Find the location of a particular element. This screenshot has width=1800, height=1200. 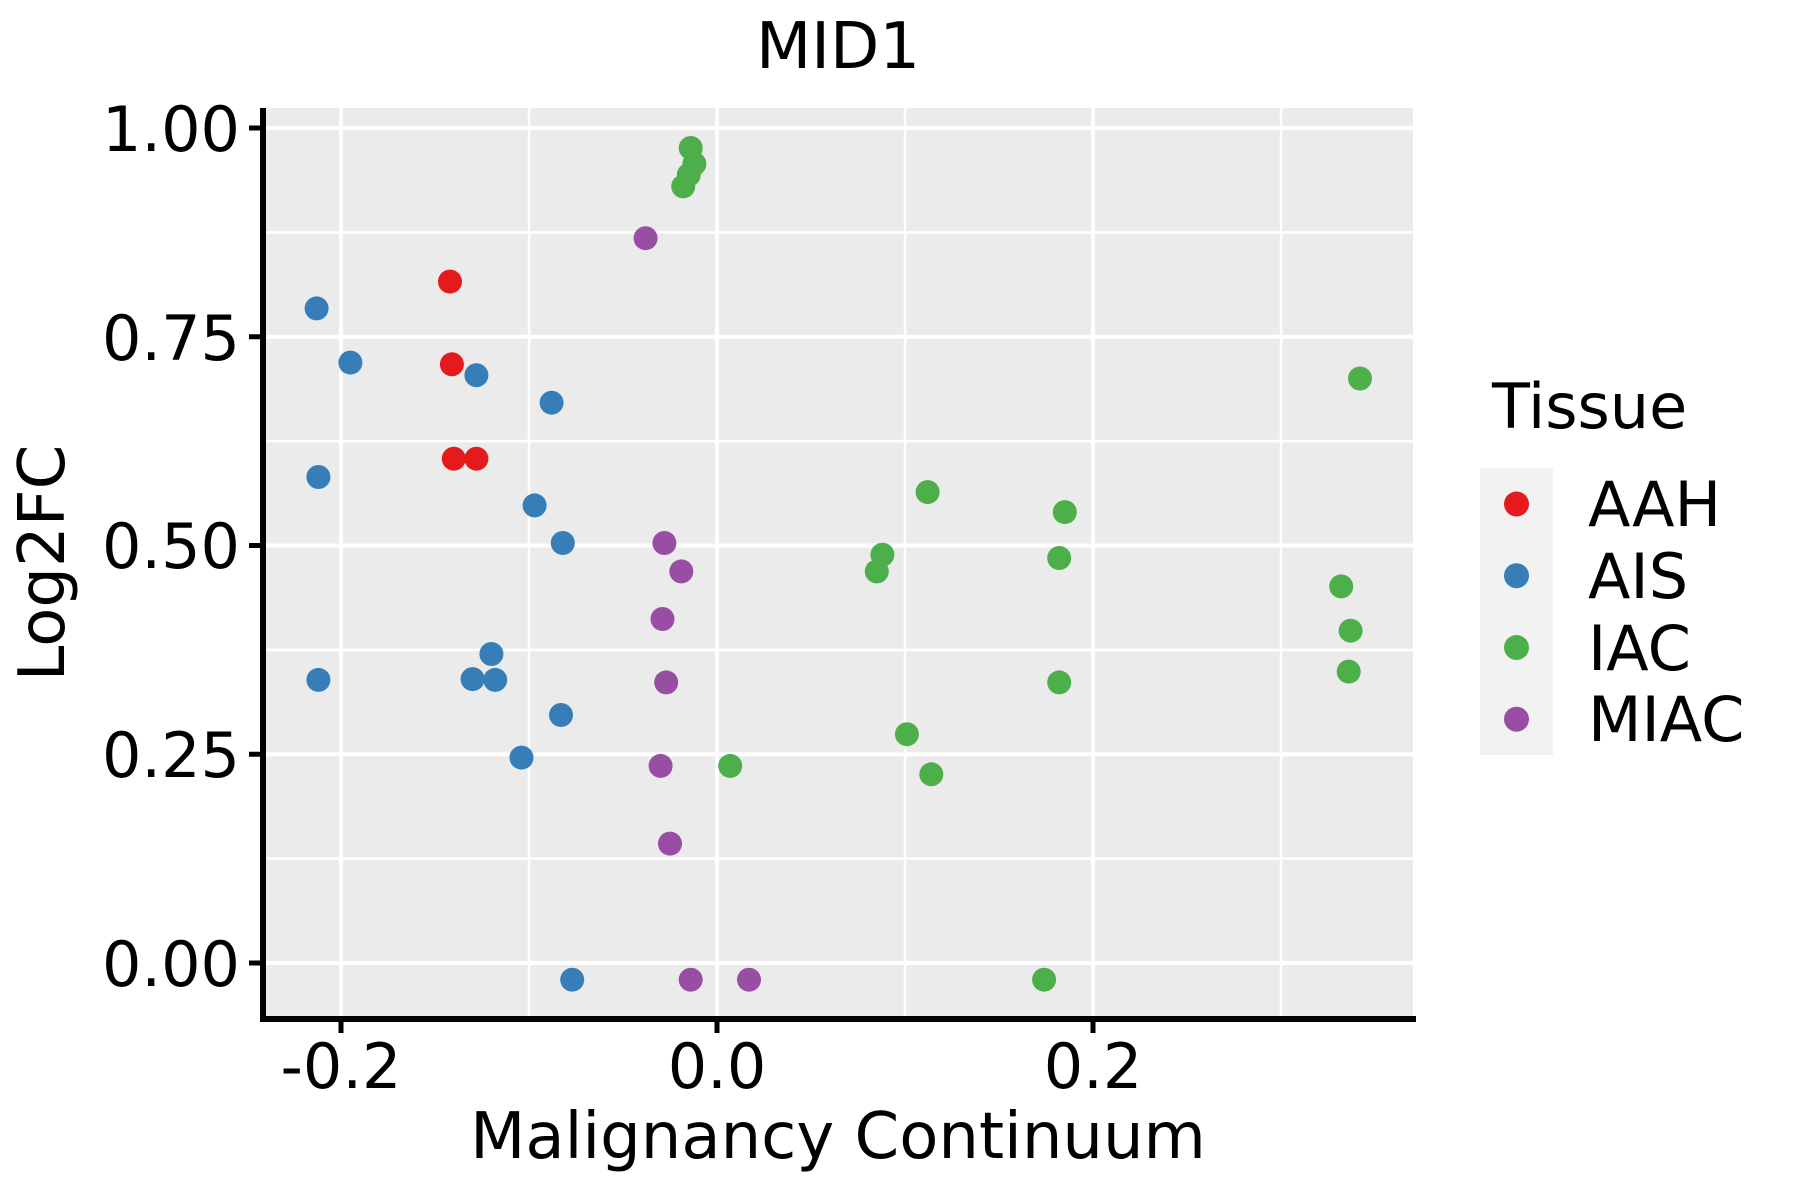

x-tick-label-0.2: 0.2 is located at coordinates (1093, 1066).